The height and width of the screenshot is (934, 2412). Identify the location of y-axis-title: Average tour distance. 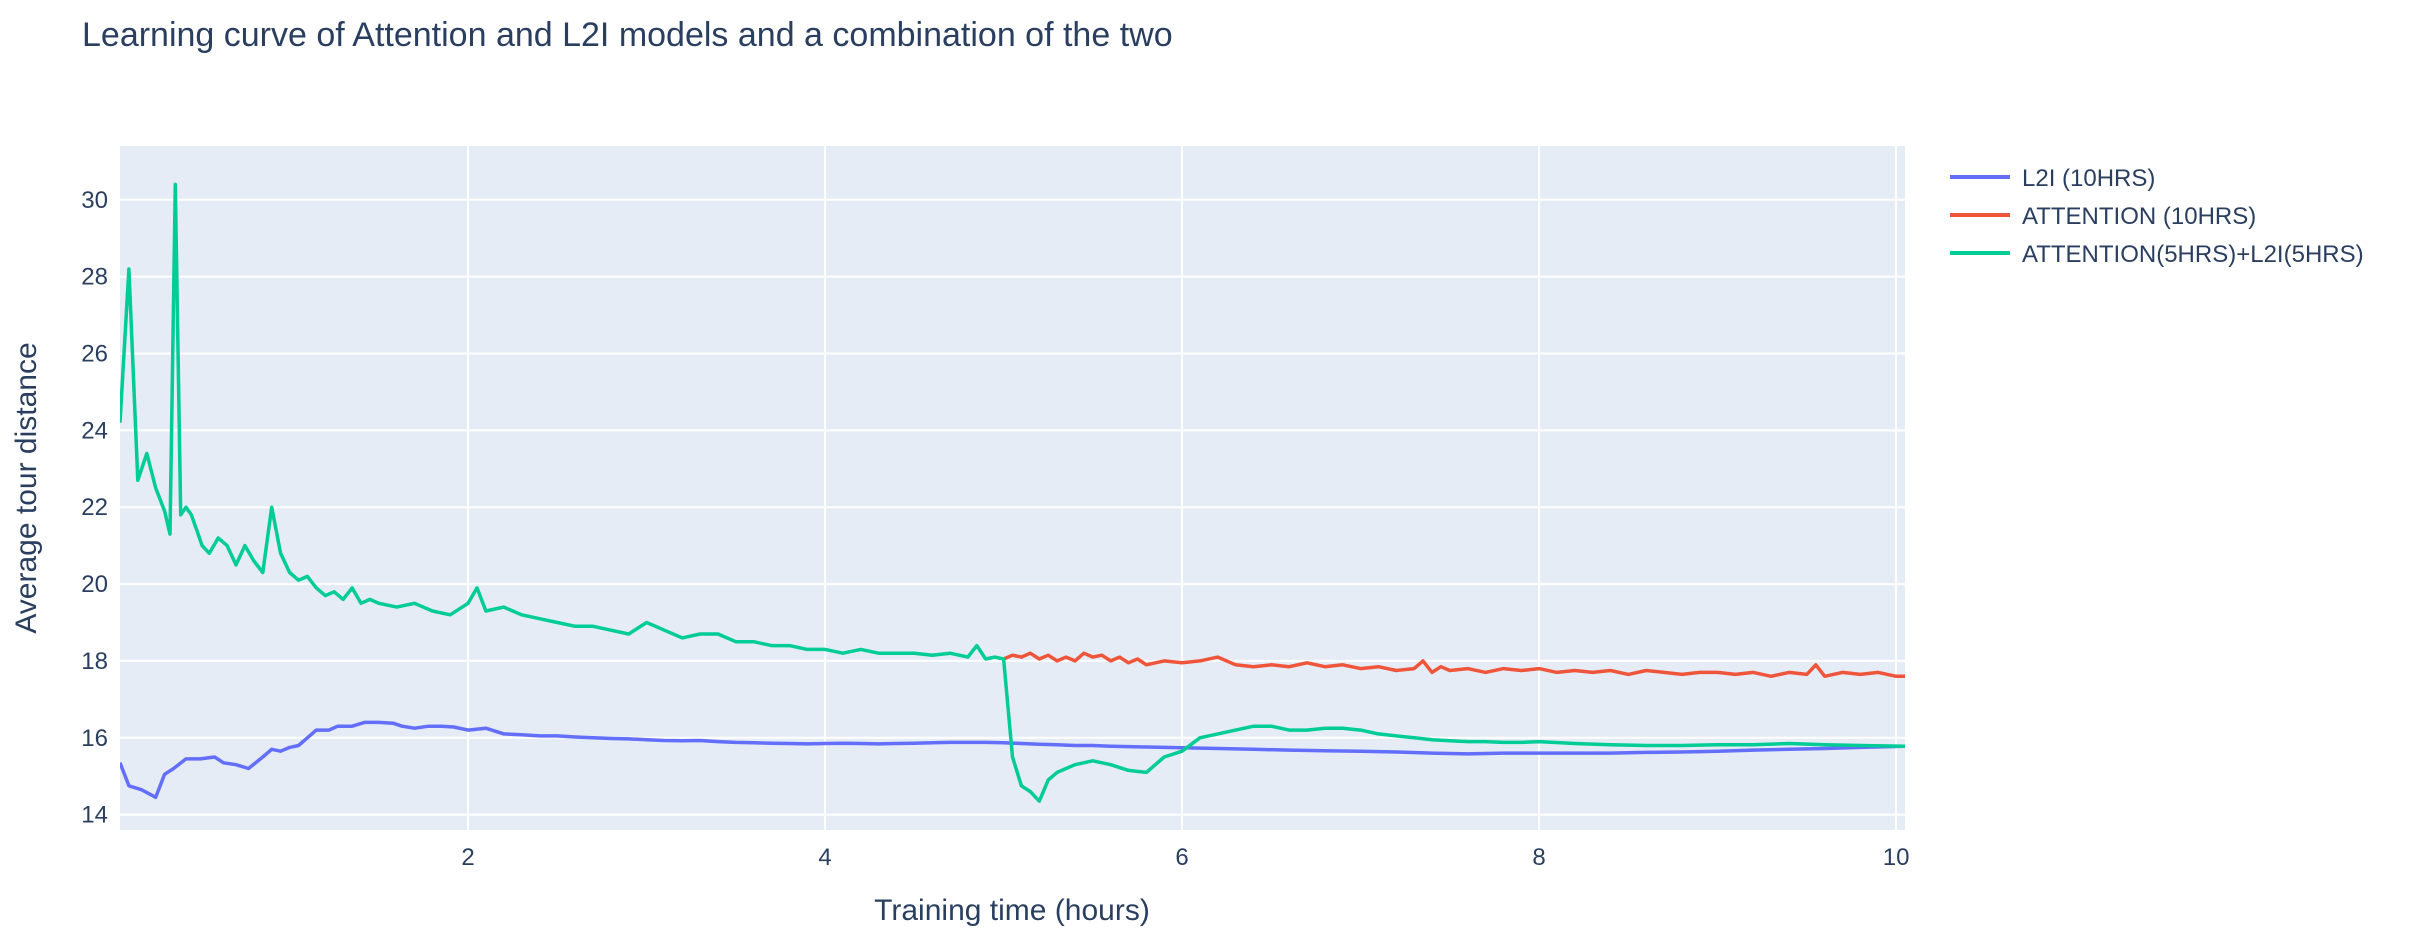
(26, 487).